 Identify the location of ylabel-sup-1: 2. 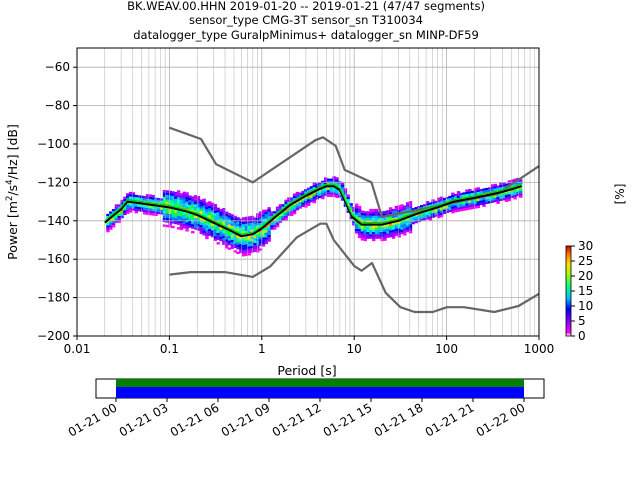
(10, 198).